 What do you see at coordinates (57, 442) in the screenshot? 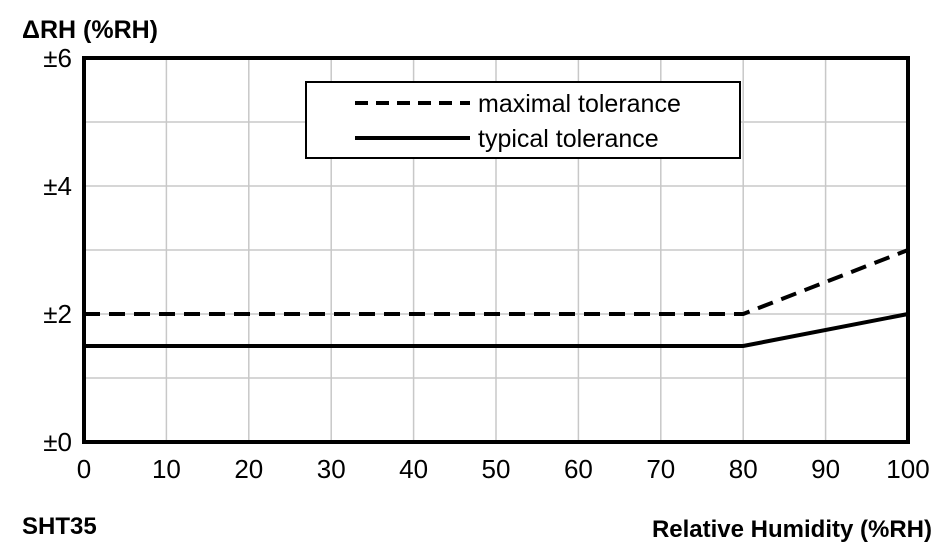
I see `y-tick-label: ±0` at bounding box center [57, 442].